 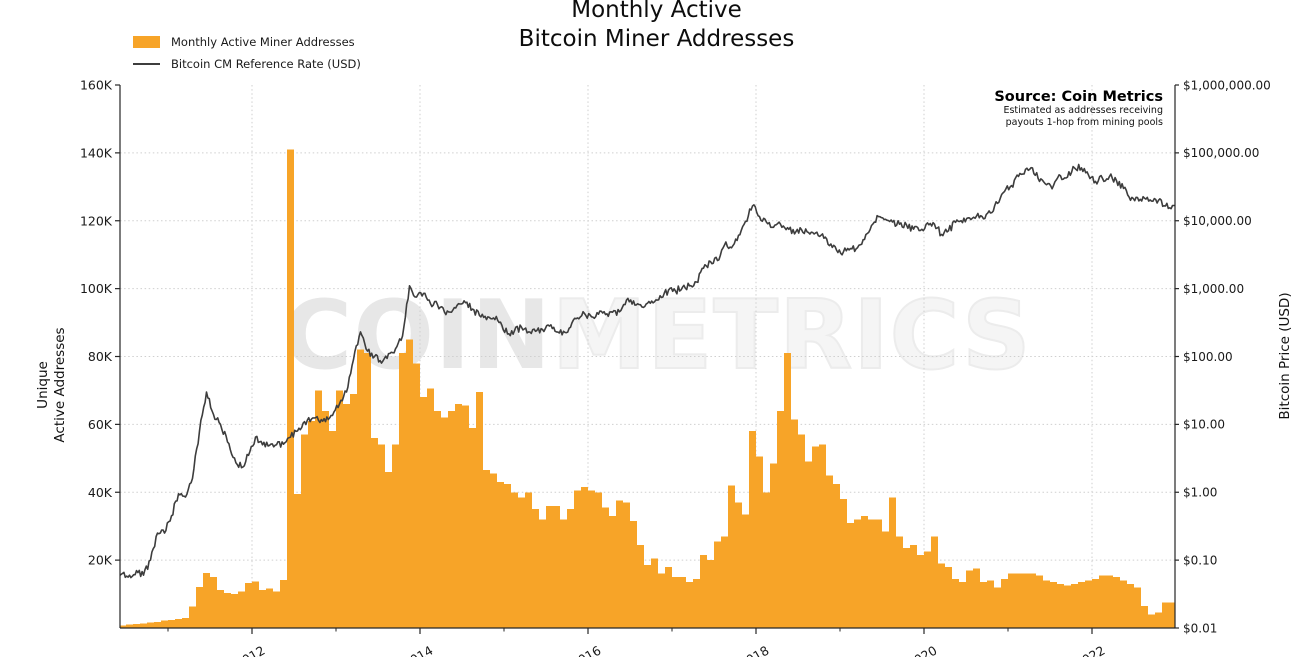 What do you see at coordinates (417, 650) in the screenshot?
I see `x-axis-tick-label: 2014` at bounding box center [417, 650].